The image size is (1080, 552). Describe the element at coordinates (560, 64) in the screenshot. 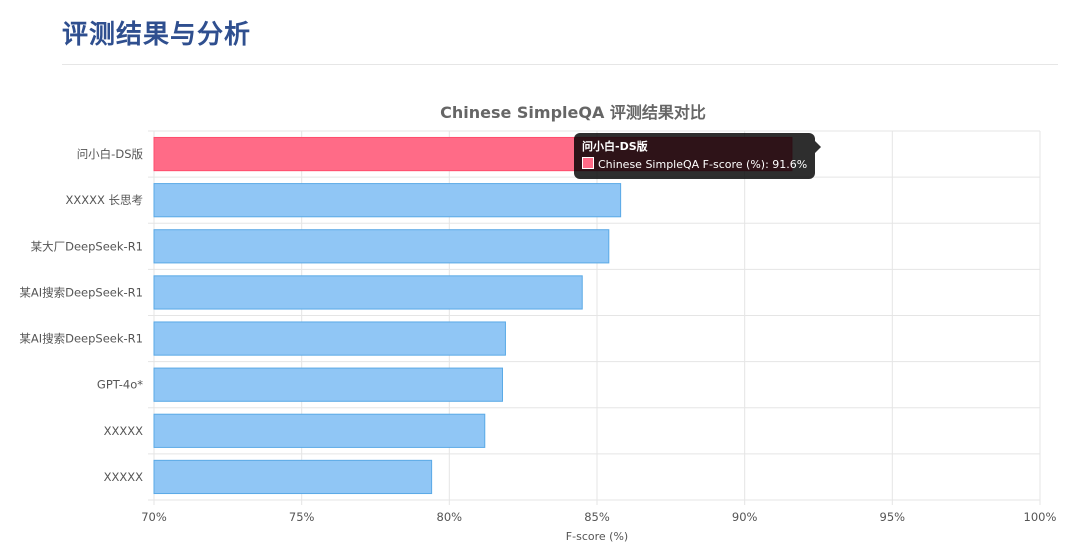

I see `title-divider` at that location.